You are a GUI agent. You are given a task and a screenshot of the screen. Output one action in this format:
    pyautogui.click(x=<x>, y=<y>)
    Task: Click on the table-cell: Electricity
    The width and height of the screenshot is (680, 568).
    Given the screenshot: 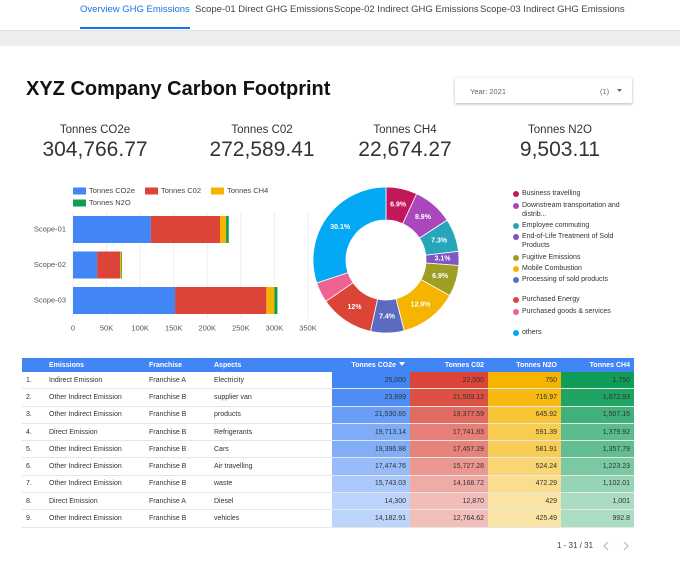 What is the action you would take?
    pyautogui.click(x=271, y=381)
    